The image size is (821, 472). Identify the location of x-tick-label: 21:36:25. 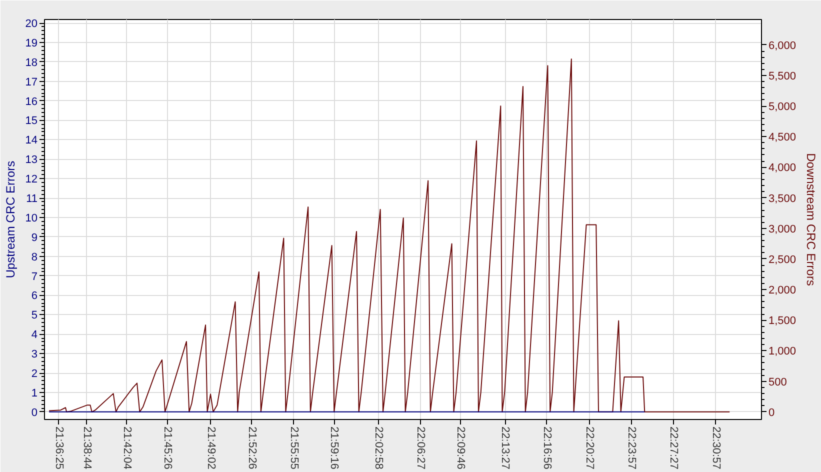
(58, 448).